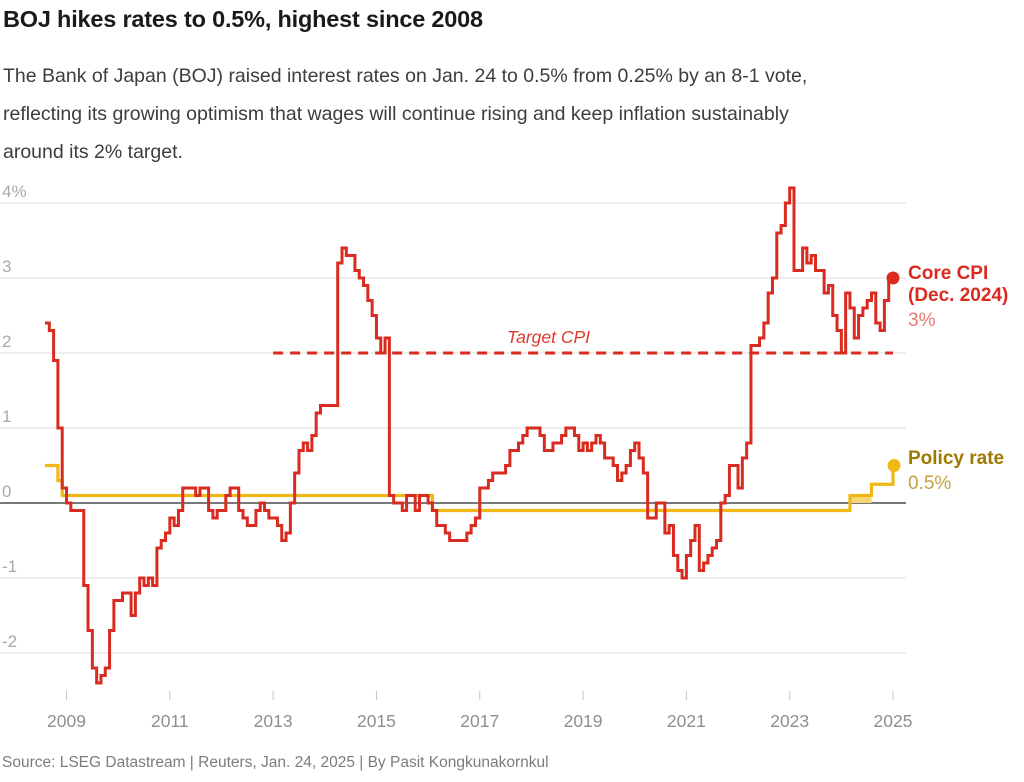  Describe the element at coordinates (922, 320) in the screenshot. I see `core-cpi-legend-value: 3%` at that location.